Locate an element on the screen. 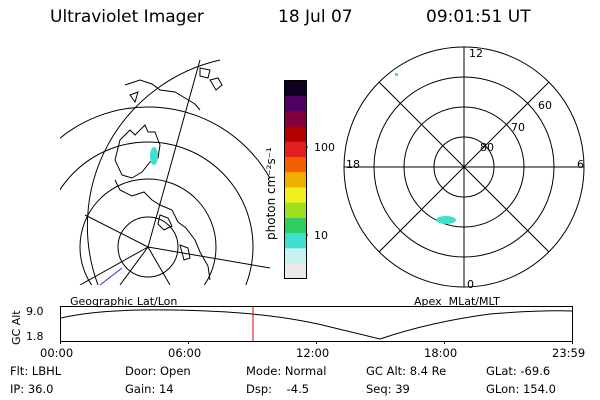 This screenshot has height=400, width=600. time-label: 09:01:51 UT is located at coordinates (478, 17).